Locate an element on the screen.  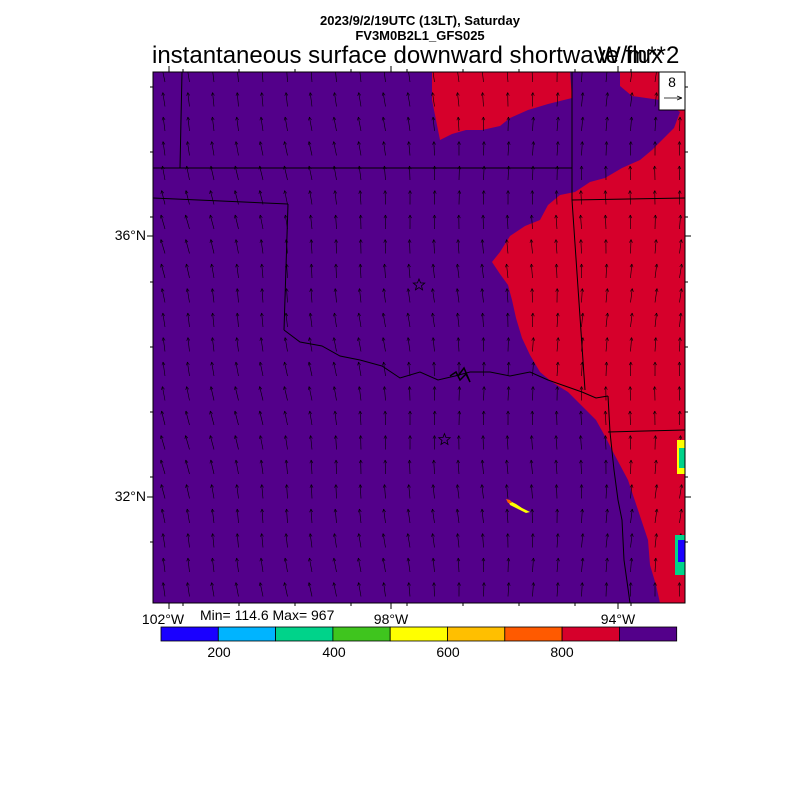
vector-reference-label: 8 is located at coordinates (672, 82).